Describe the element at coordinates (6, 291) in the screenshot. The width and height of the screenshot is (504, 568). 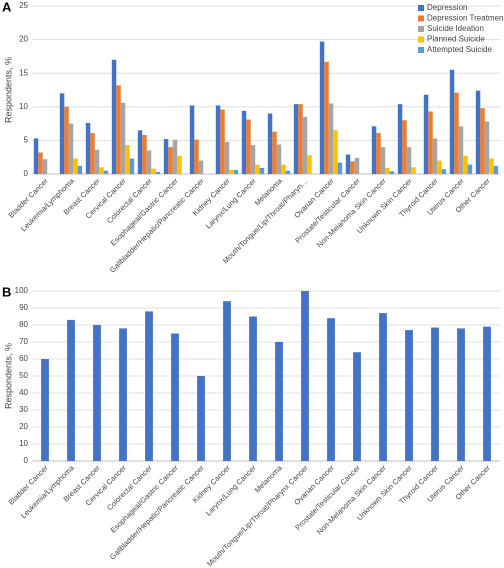
I see `panel-label: B` at that location.